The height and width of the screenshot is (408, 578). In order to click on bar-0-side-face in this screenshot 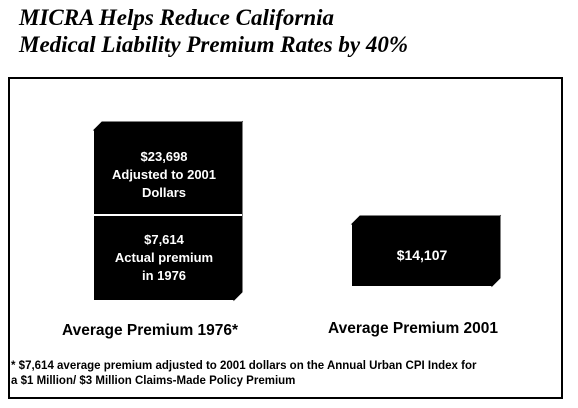, I will do `click(238, 211)`.